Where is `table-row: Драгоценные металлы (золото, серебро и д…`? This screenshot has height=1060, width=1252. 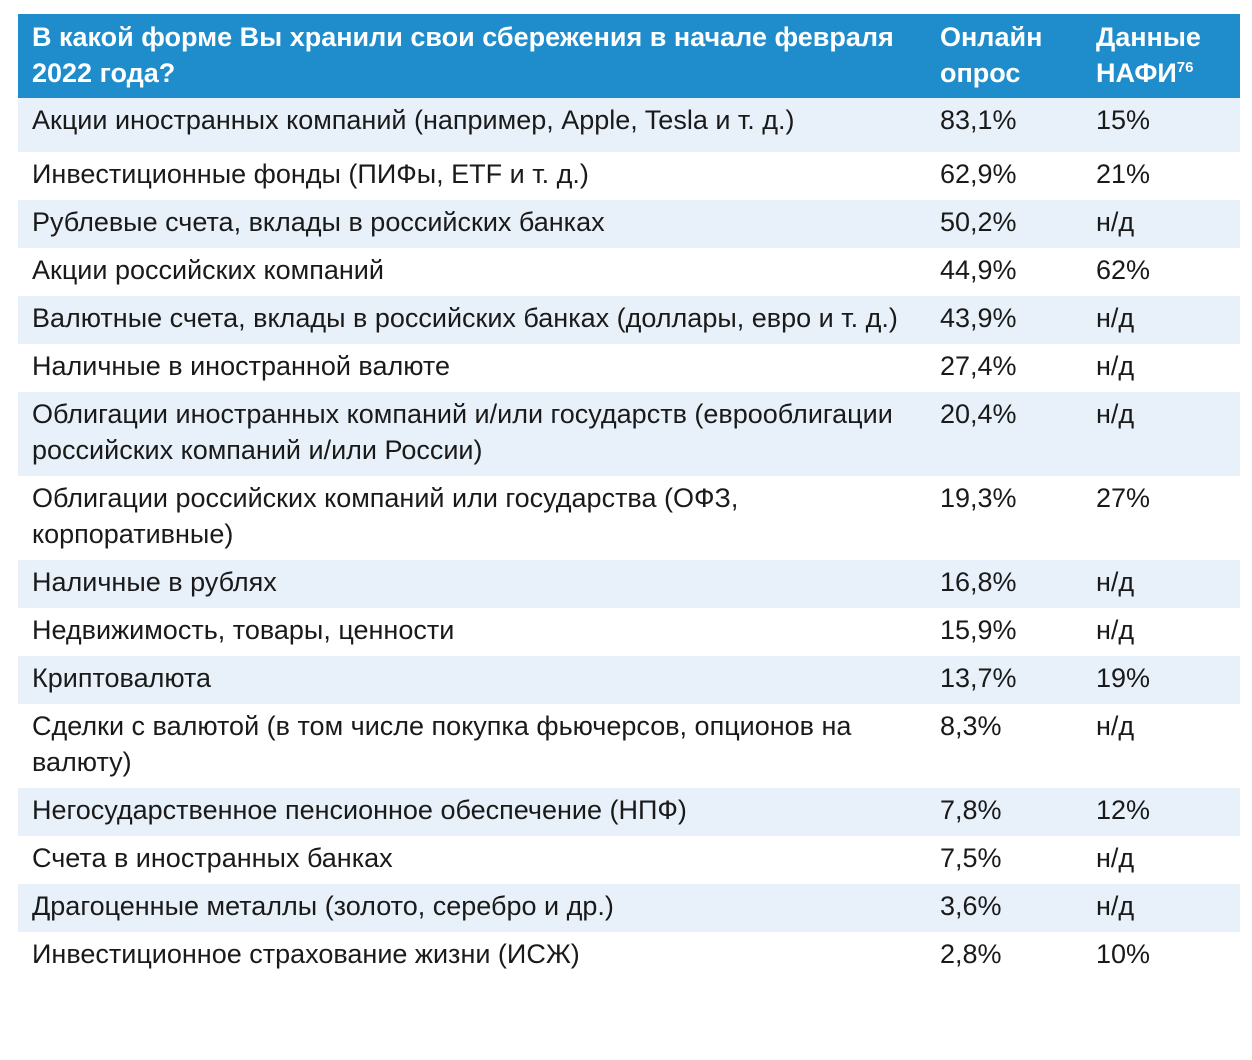 table-row: Драгоценные металлы (золото, серебро и д… is located at coordinates (629, 908).